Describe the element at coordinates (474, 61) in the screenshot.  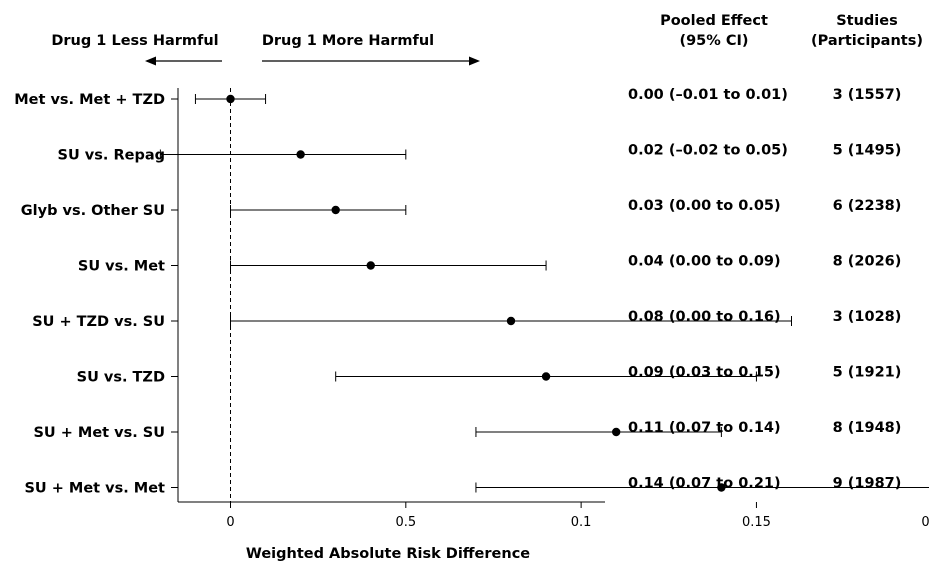
I see `direction-right-arrowhead` at that location.